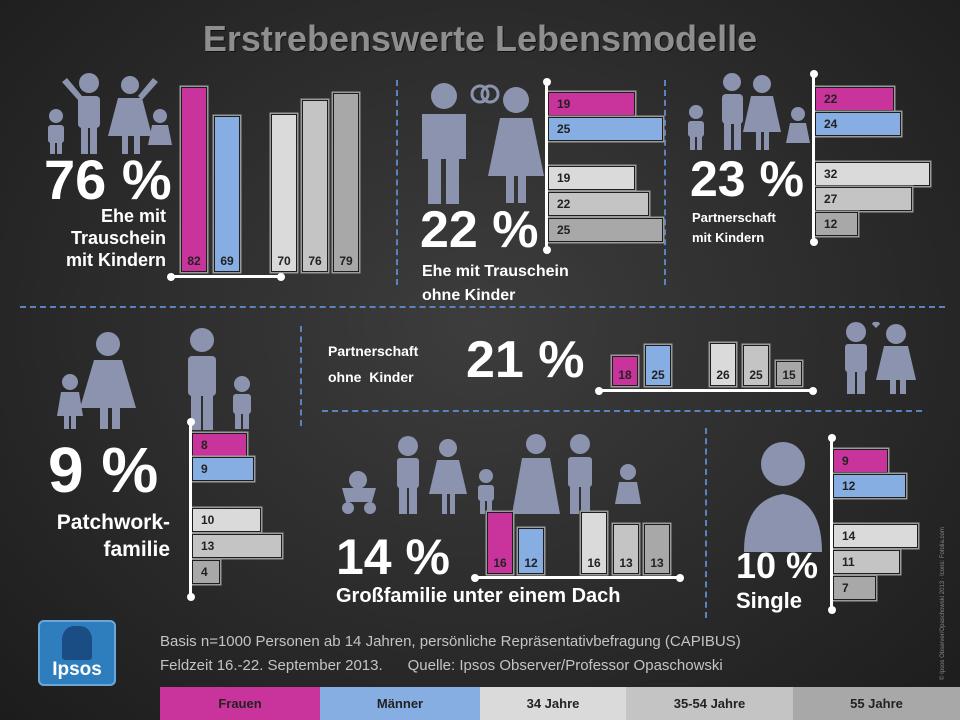 This screenshot has width=960, height=720. Describe the element at coordinates (756, 365) in the screenshot. I see `partner_ohne-bar-35-54-jahre: 25` at that location.